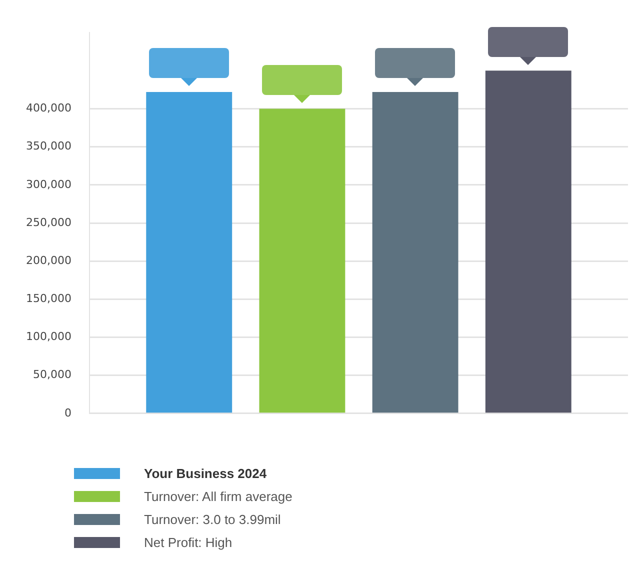  I want to click on legend-label: Your Business 2024, so click(205, 473).